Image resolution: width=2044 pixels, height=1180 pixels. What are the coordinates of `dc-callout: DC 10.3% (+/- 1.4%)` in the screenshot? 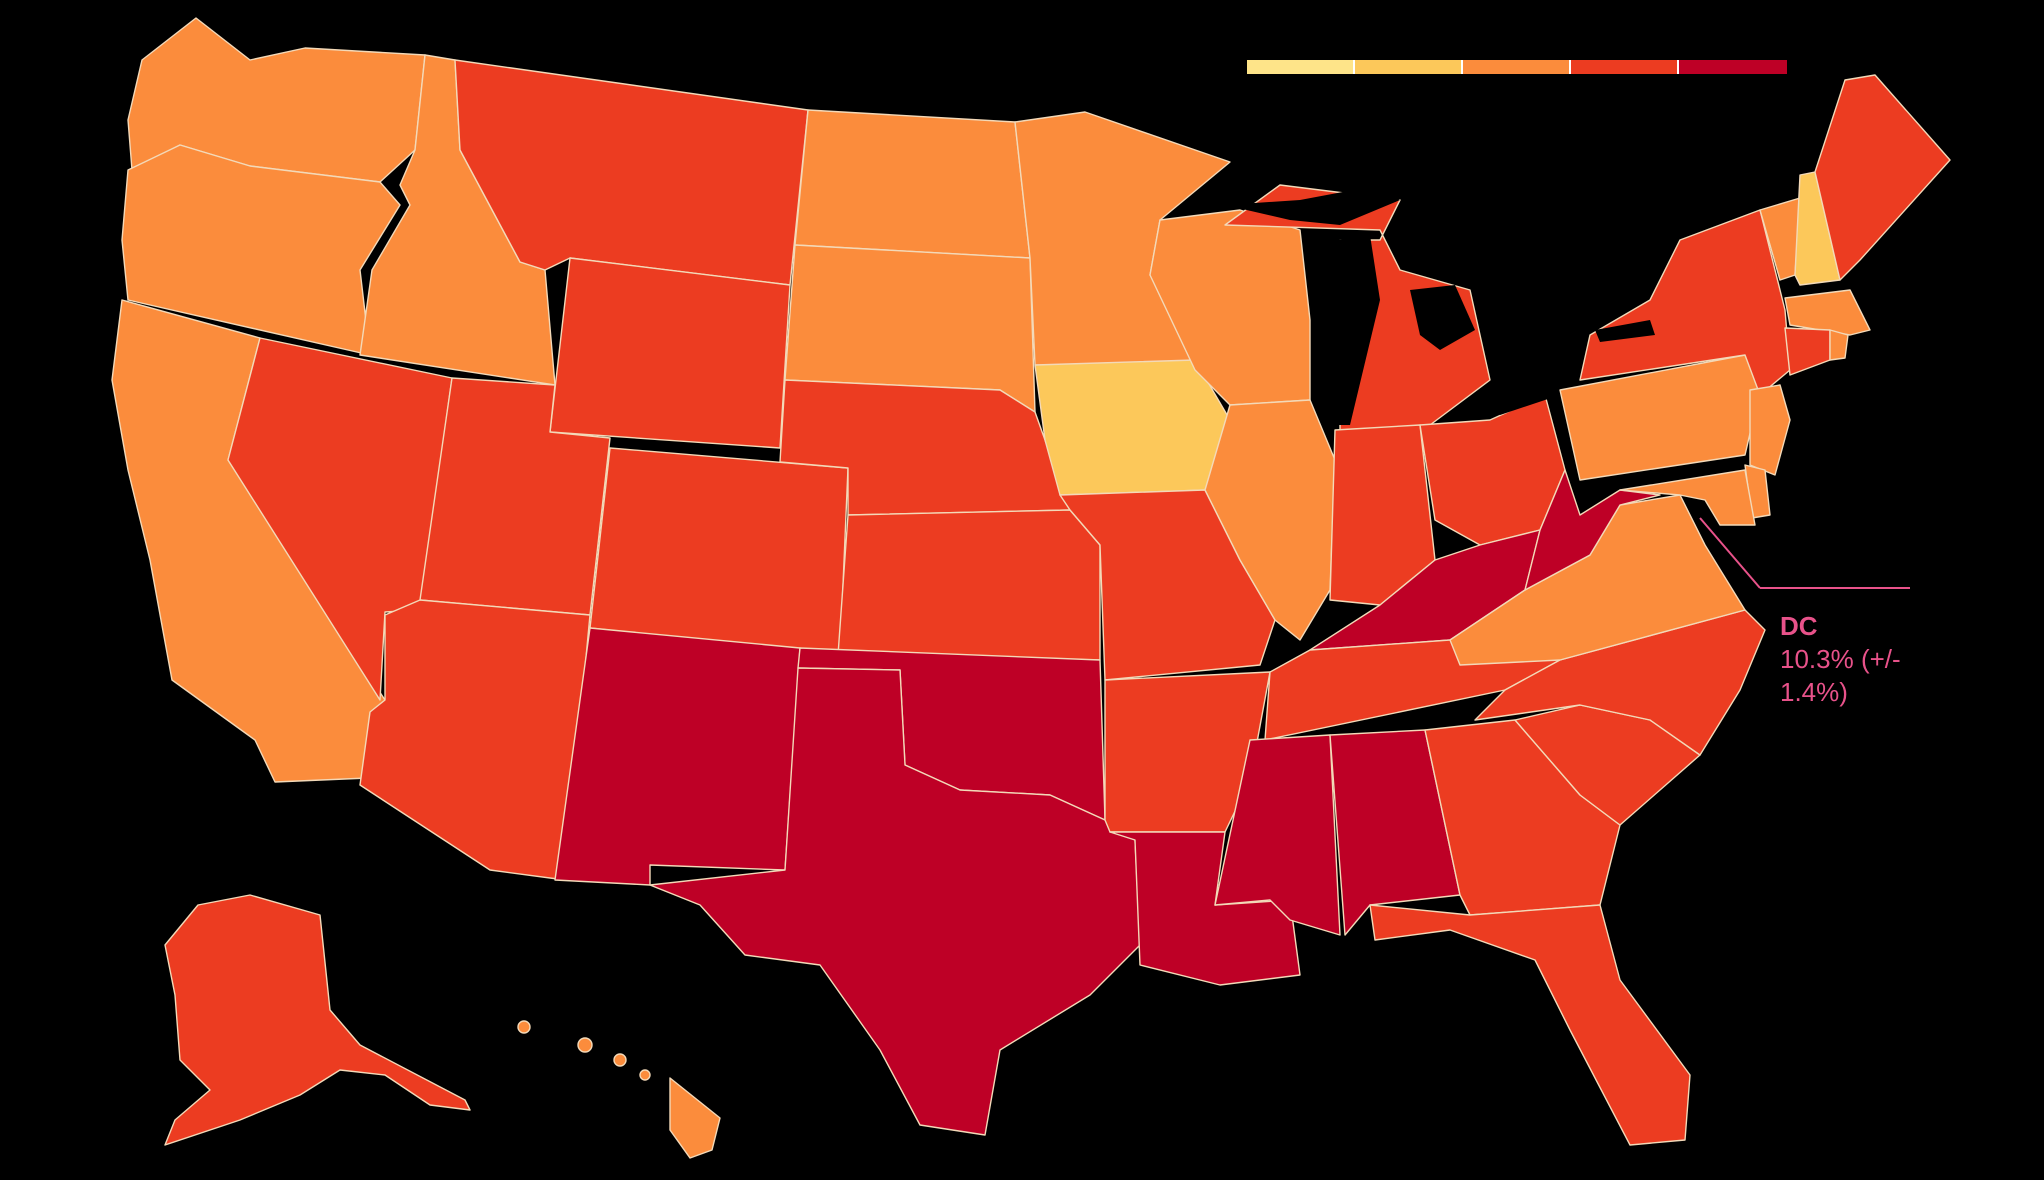 It's located at (1840, 659).